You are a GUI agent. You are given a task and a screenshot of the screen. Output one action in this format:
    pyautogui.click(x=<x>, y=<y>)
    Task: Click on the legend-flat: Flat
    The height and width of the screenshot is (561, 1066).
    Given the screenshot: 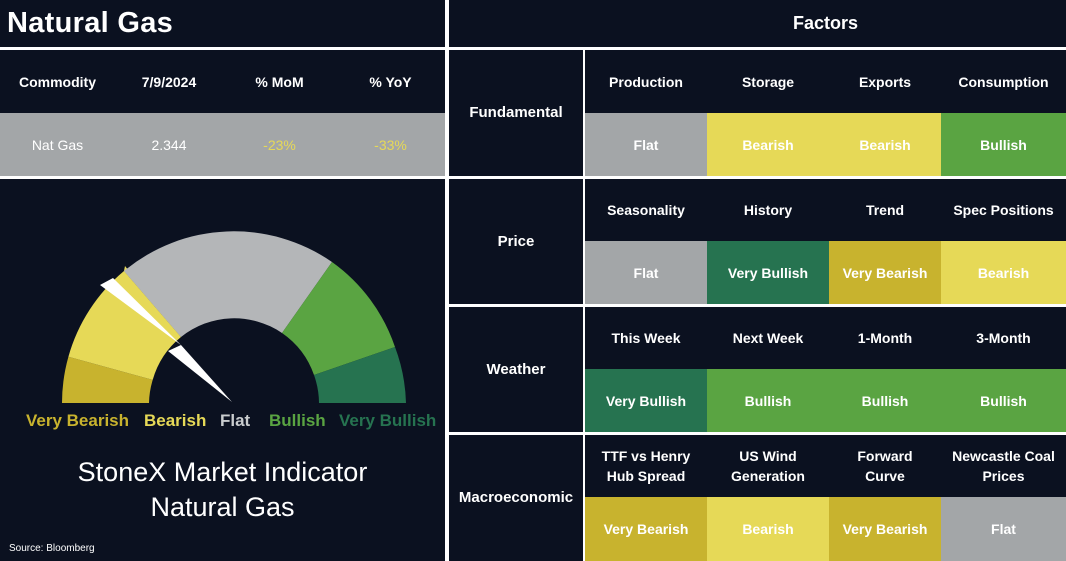 What is the action you would take?
    pyautogui.click(x=235, y=420)
    